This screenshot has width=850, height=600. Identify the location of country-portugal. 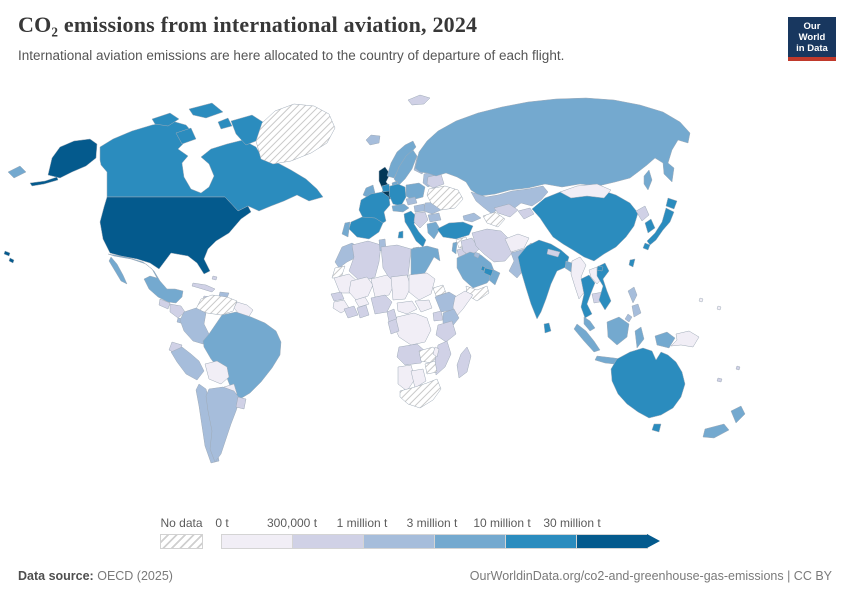
(346, 229).